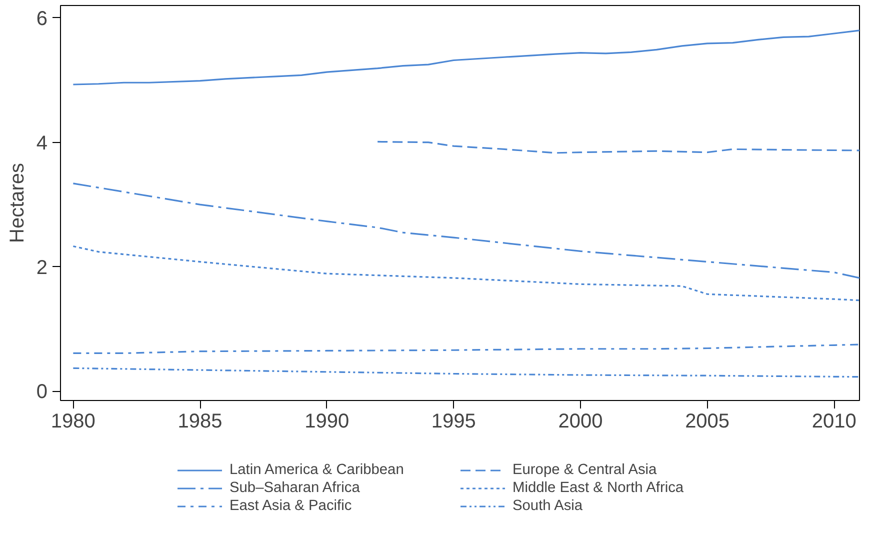 Image resolution: width=869 pixels, height=549 pixels. Describe the element at coordinates (291, 505) in the screenshot. I see `legend-label: East Asia & Pacific` at that location.